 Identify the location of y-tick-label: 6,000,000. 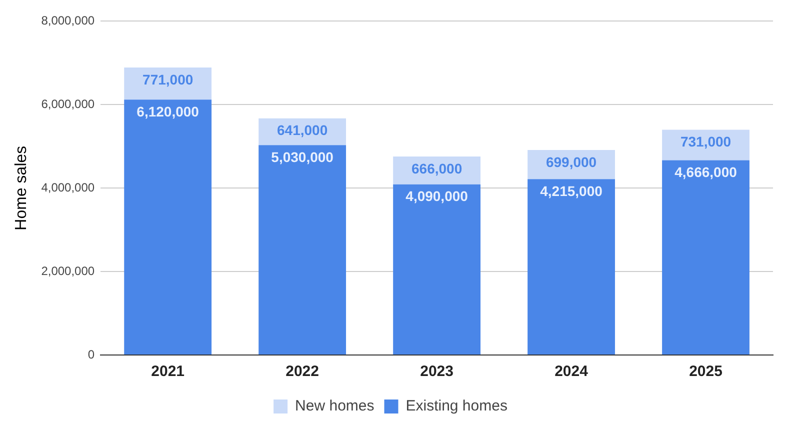
(68, 103).